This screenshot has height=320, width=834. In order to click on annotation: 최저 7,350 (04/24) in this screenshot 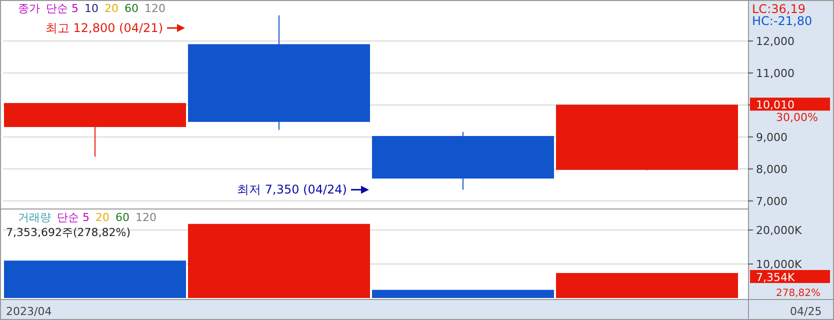, I will do `click(292, 189)`.